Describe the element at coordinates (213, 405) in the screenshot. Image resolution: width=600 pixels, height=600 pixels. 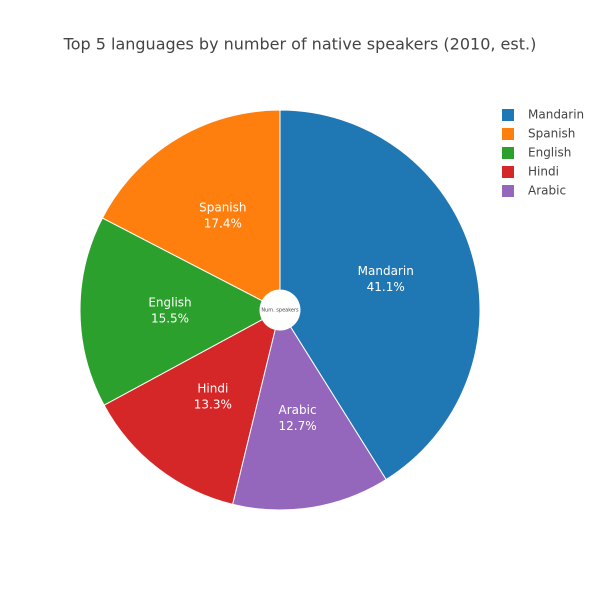
I see `slice-value-label: 13.3%` at that location.